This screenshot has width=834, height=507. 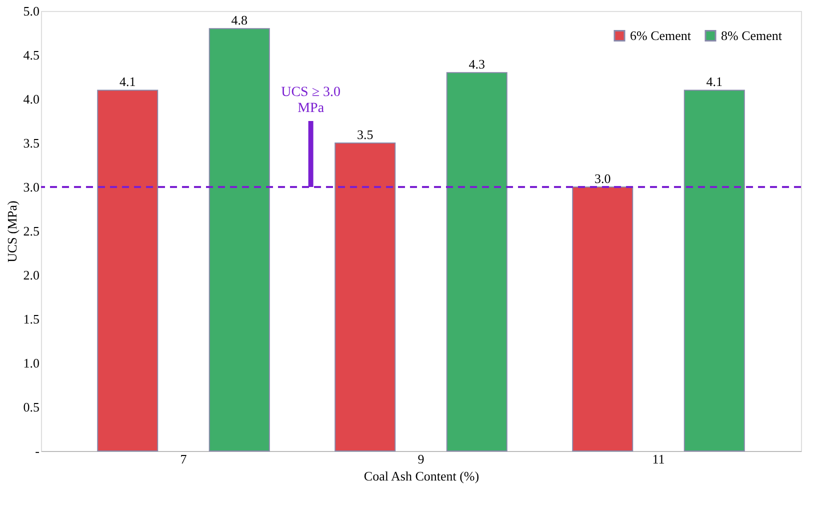 What do you see at coordinates (31, 319) in the screenshot?
I see `y-tick-label: 1.5` at bounding box center [31, 319].